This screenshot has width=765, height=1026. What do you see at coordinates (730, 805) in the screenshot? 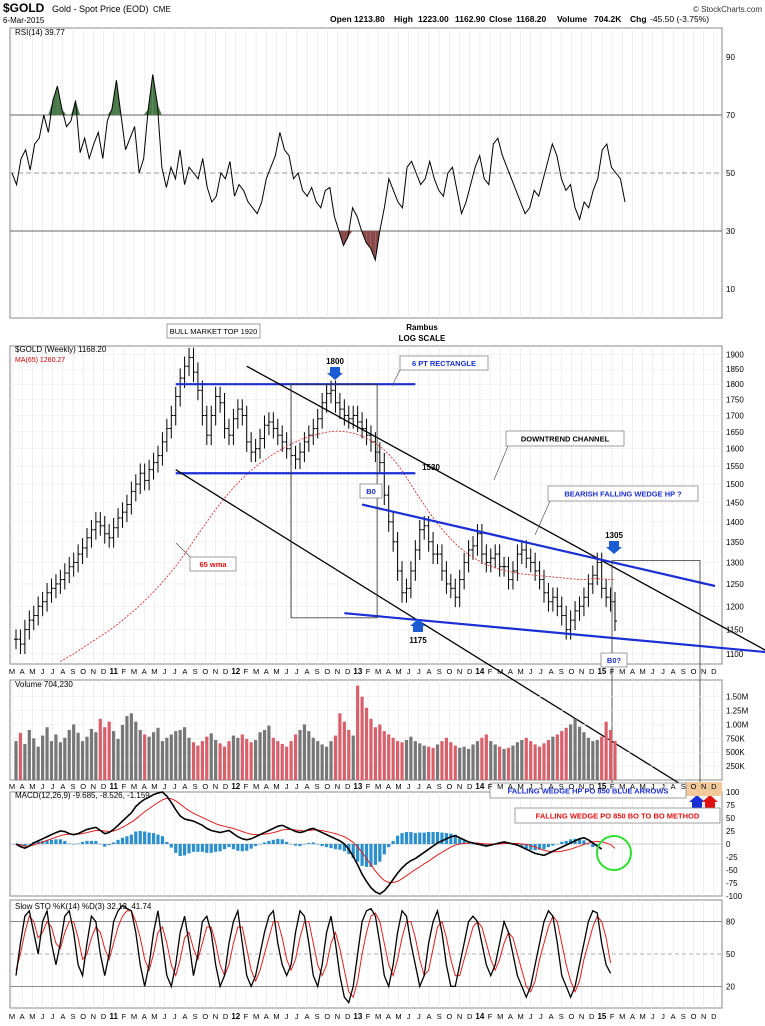
I see `macd-tick-label: 75` at bounding box center [730, 805].